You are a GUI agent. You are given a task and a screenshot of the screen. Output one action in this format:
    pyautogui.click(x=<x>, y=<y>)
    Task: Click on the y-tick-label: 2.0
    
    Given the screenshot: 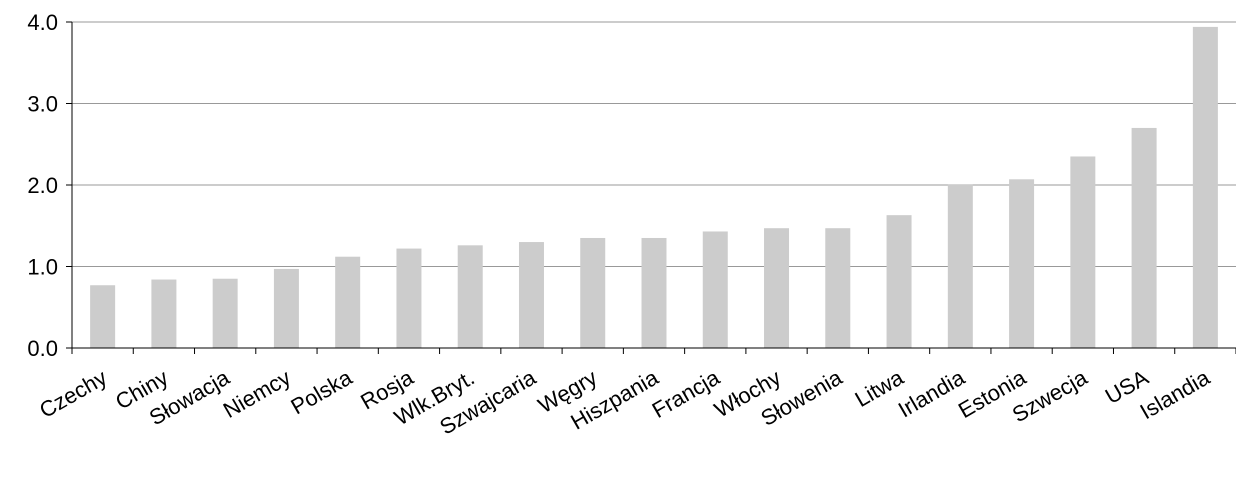 What is the action you would take?
    pyautogui.click(x=42, y=185)
    